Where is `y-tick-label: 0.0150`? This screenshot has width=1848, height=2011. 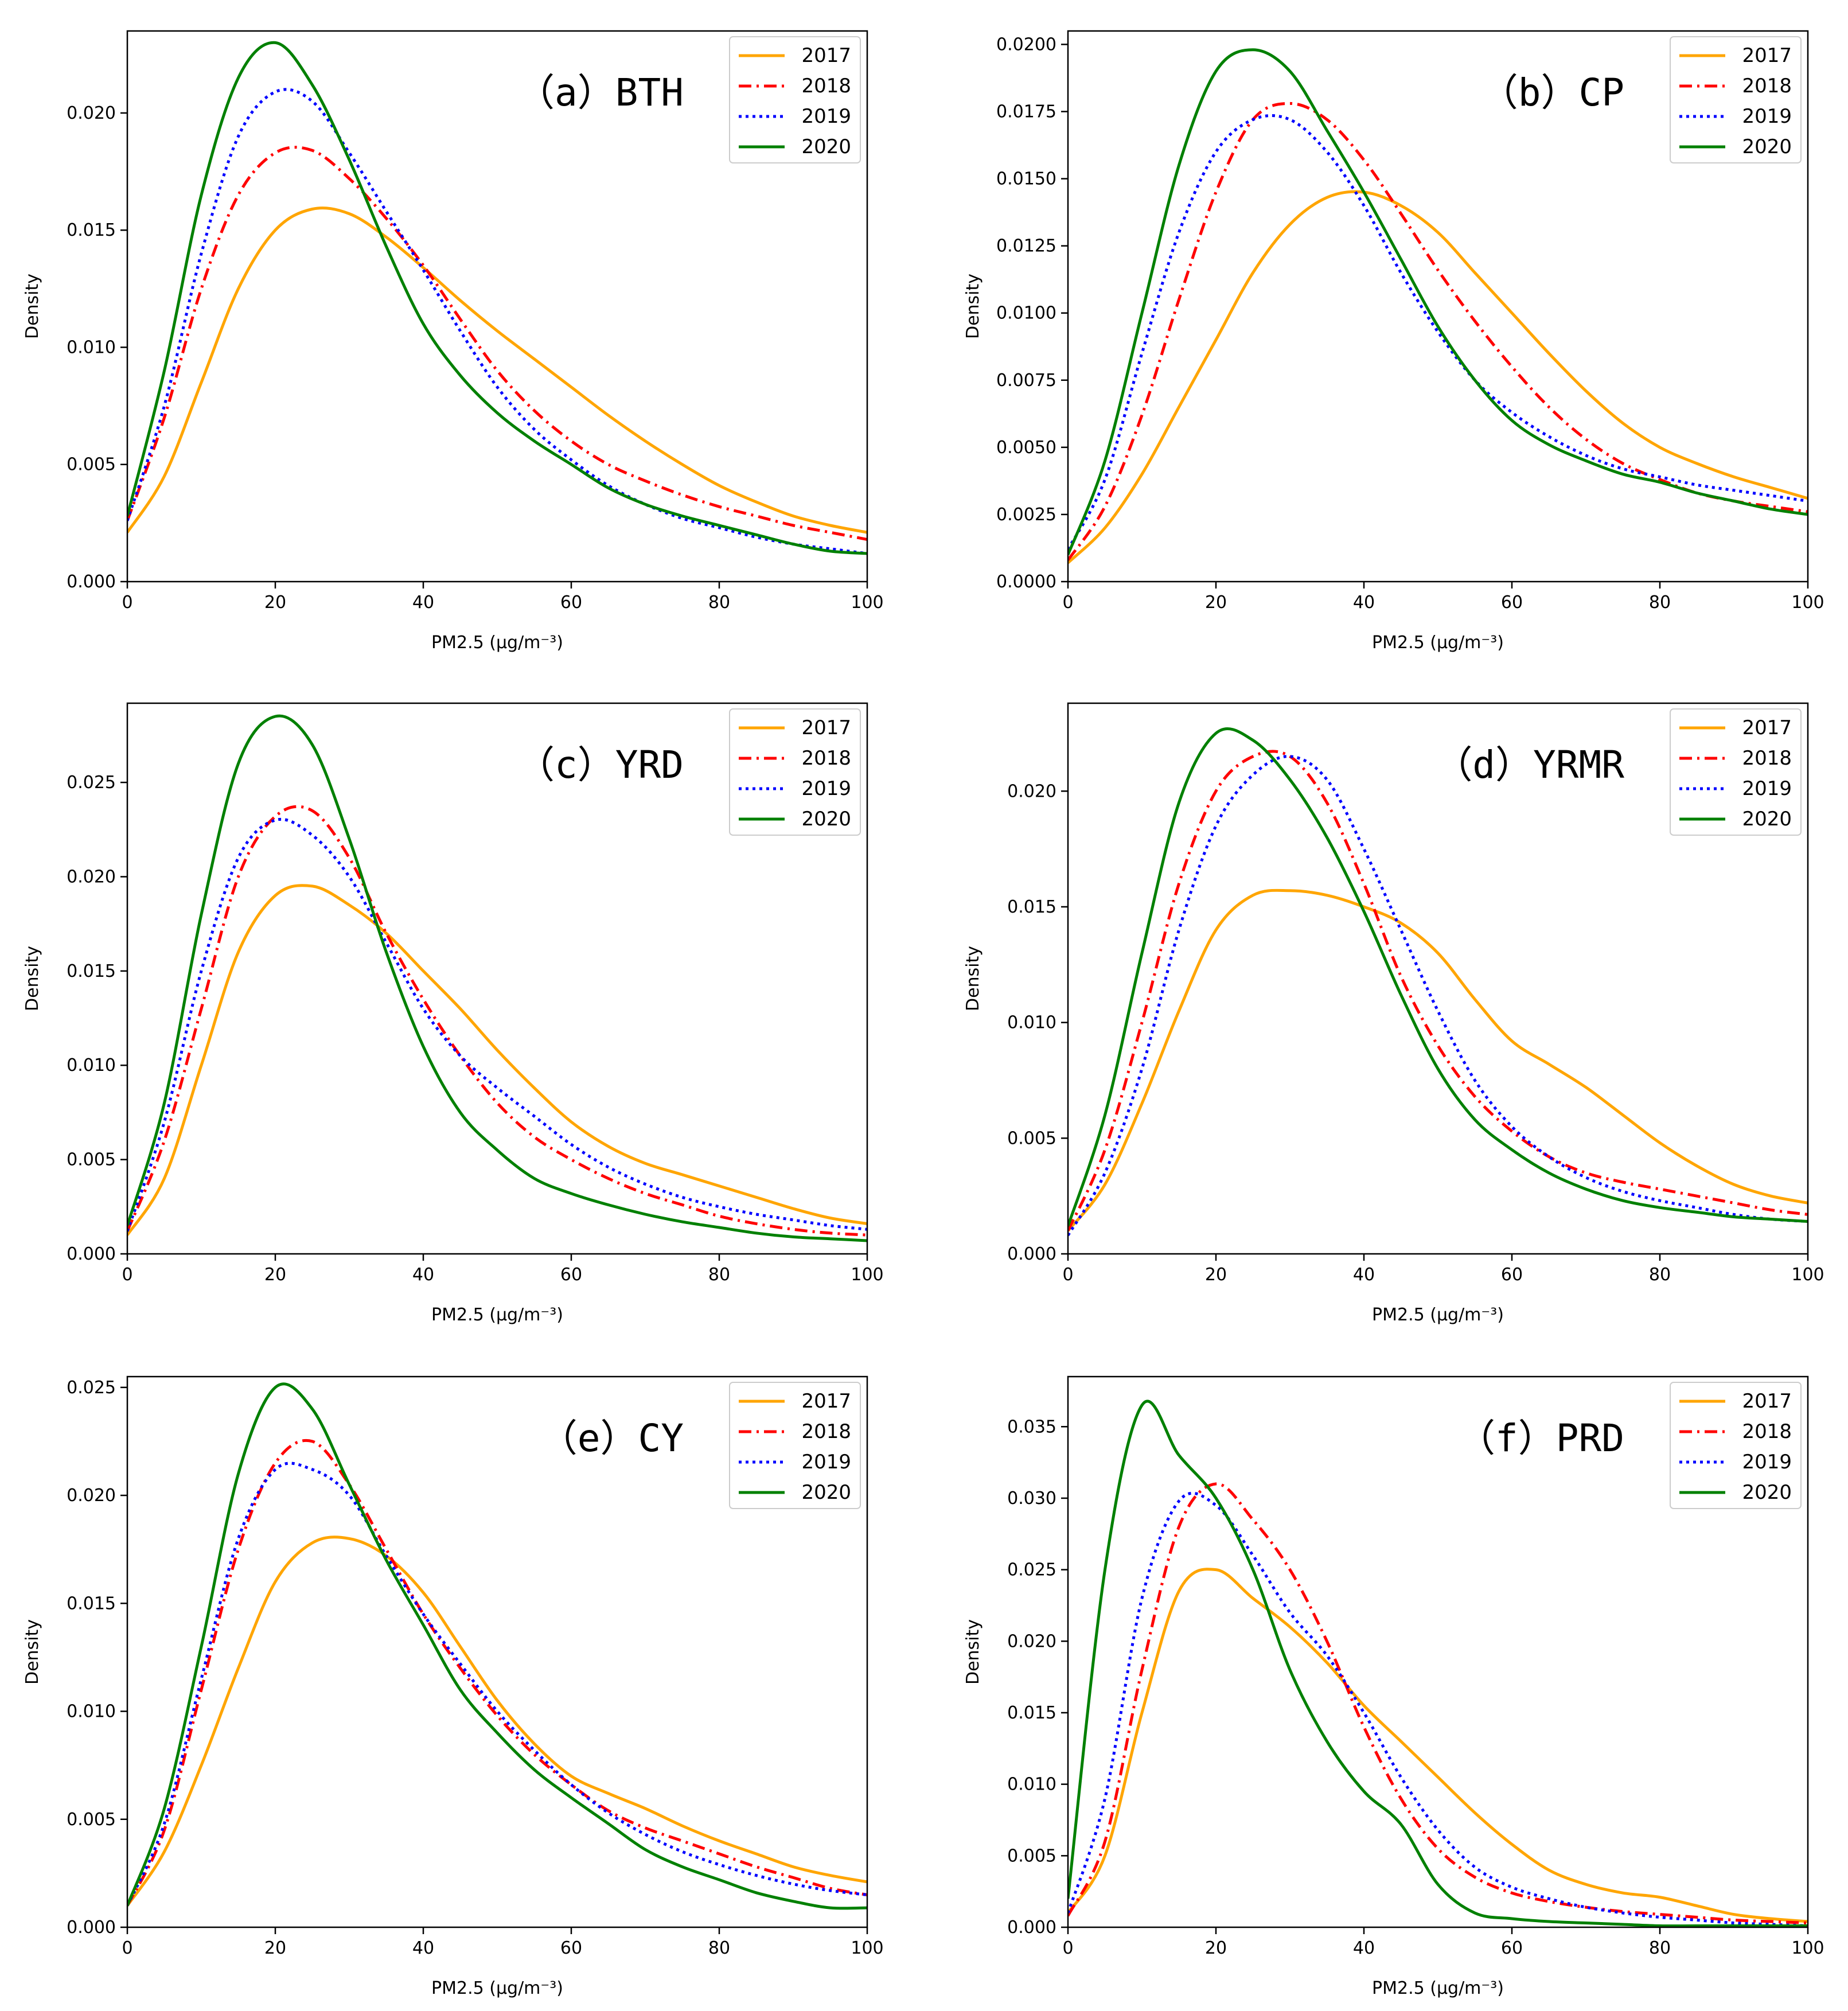
y-tick-label: 0.0150 is located at coordinates (1026, 179).